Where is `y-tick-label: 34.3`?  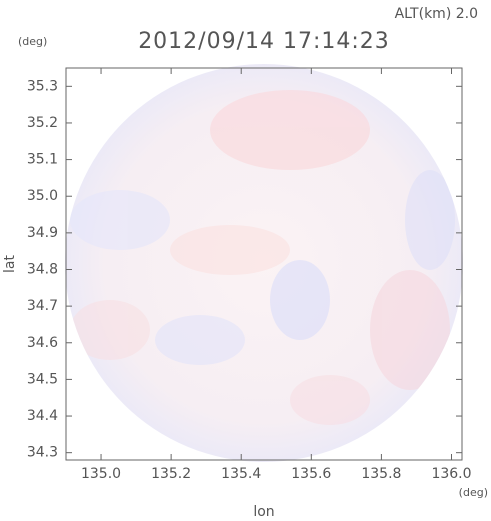 y-tick-label: 34.3 is located at coordinates (42, 453).